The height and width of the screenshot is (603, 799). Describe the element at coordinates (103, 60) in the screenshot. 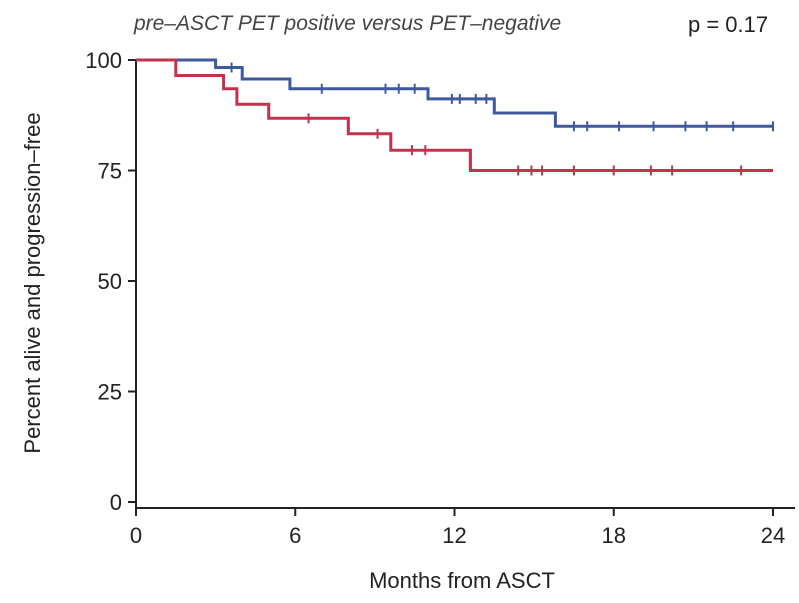

I see `y-tick-label: 100` at that location.